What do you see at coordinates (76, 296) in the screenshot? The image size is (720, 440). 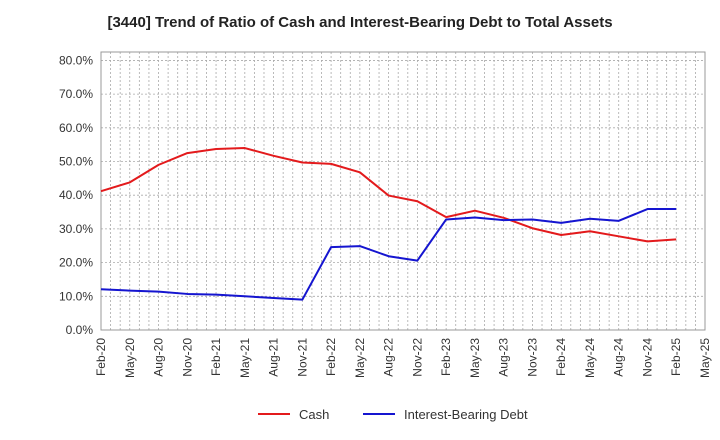 I see `y-tick-label: 10.0%` at bounding box center [76, 296].